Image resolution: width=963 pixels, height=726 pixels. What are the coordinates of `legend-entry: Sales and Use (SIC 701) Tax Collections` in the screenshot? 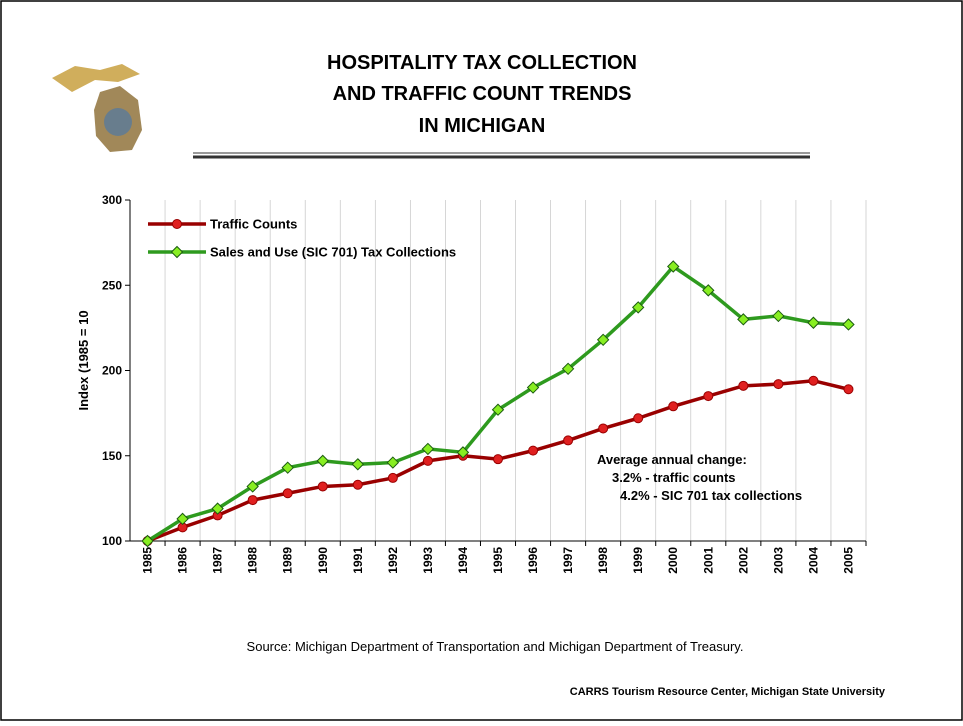 It's located at (302, 252).